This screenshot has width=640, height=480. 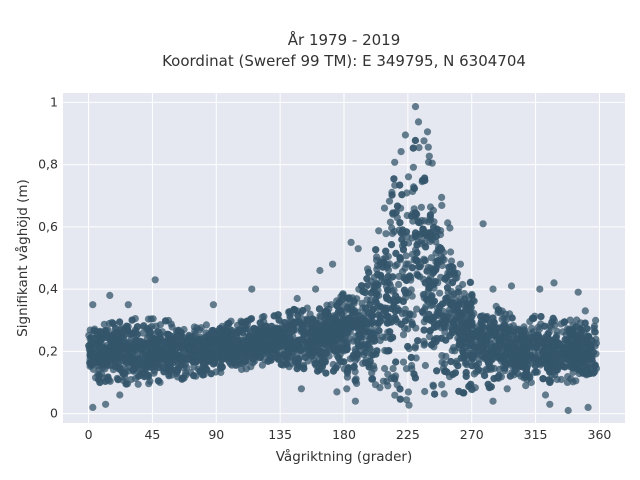 I want to click on x-tick-labels: 0 45 90 135 180 225 270 315 360, so click(x=348, y=434).